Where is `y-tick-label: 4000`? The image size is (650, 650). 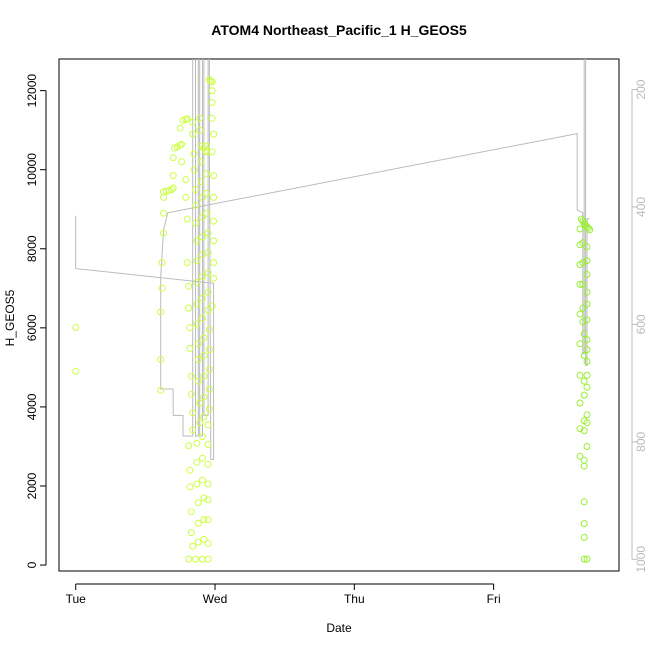
y-tick-label: 4000 is located at coordinates (32, 406).